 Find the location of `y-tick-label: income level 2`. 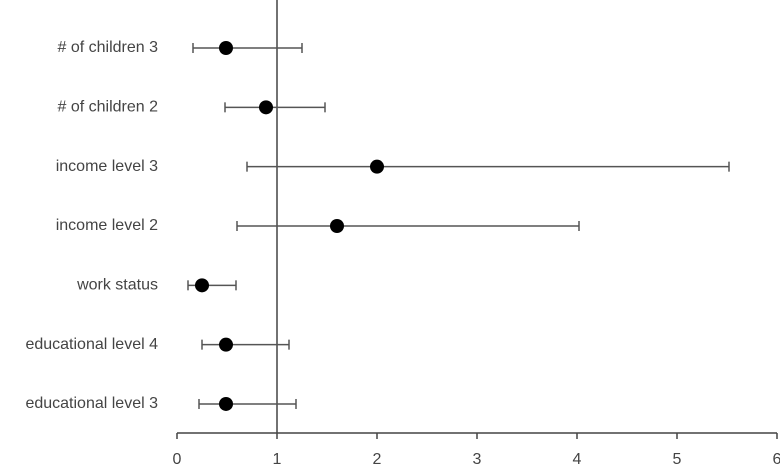

y-tick-label: income level 2 is located at coordinates (107, 225).